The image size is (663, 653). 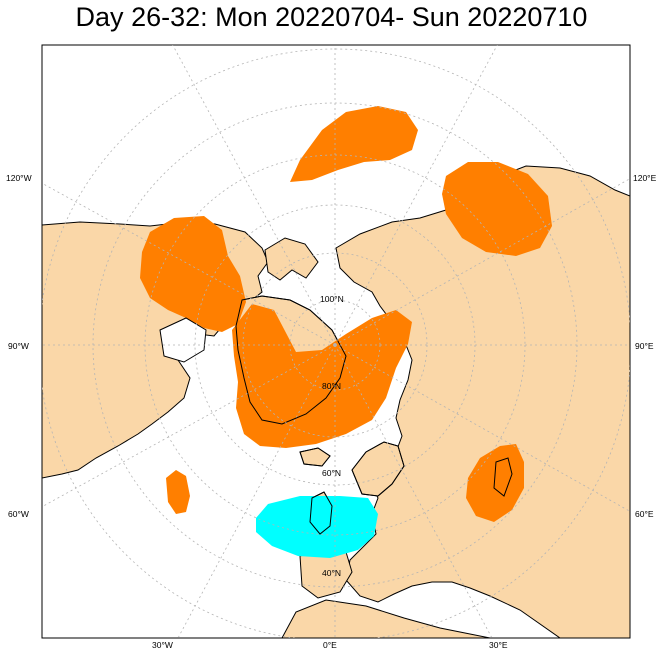 What do you see at coordinates (497, 209) in the screenshot?
I see `positive-anomaly-east-siberia` at bounding box center [497, 209].